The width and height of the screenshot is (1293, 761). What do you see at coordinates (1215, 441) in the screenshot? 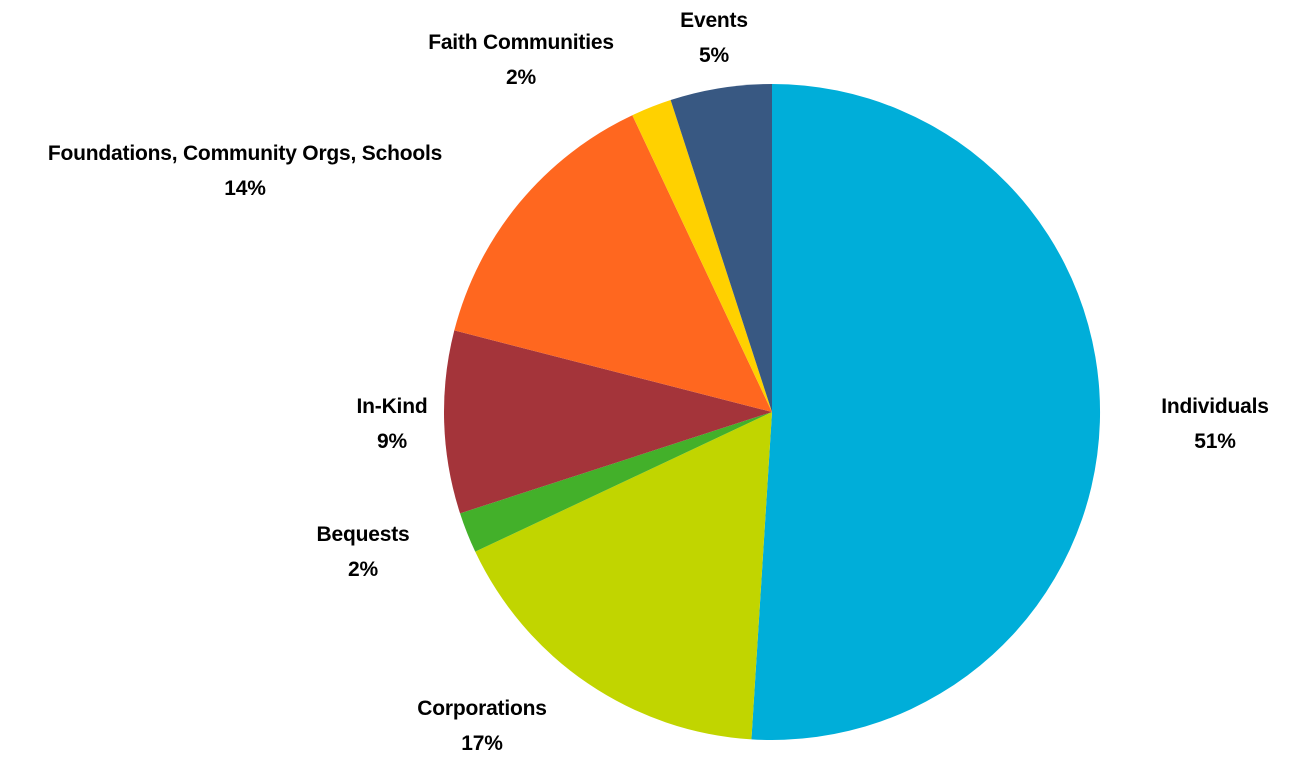
I see `slice-label-value: 51%` at bounding box center [1215, 441].